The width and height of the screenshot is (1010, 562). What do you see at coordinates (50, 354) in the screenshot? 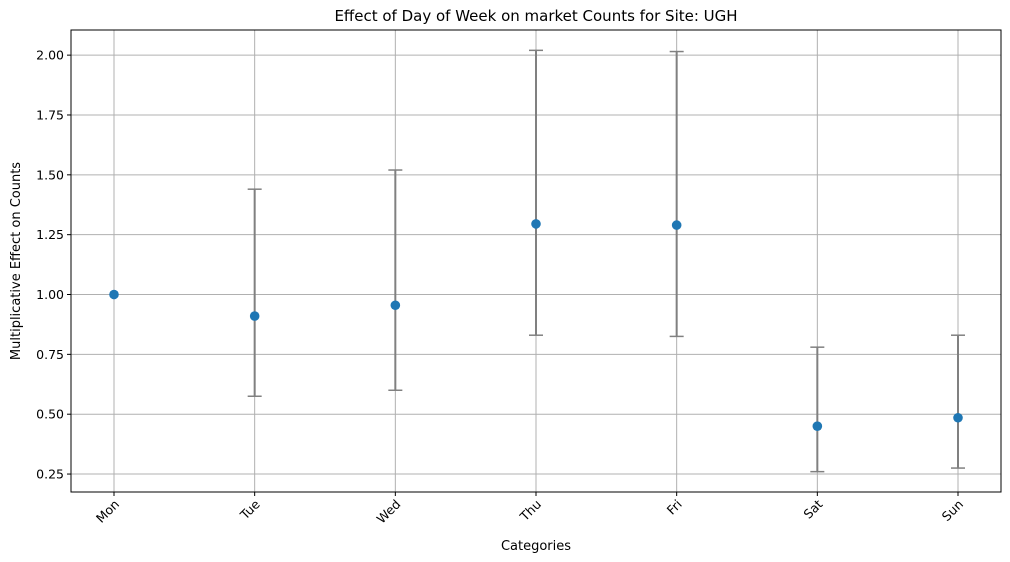
I see `y-tick-label: 0.75` at bounding box center [50, 354].